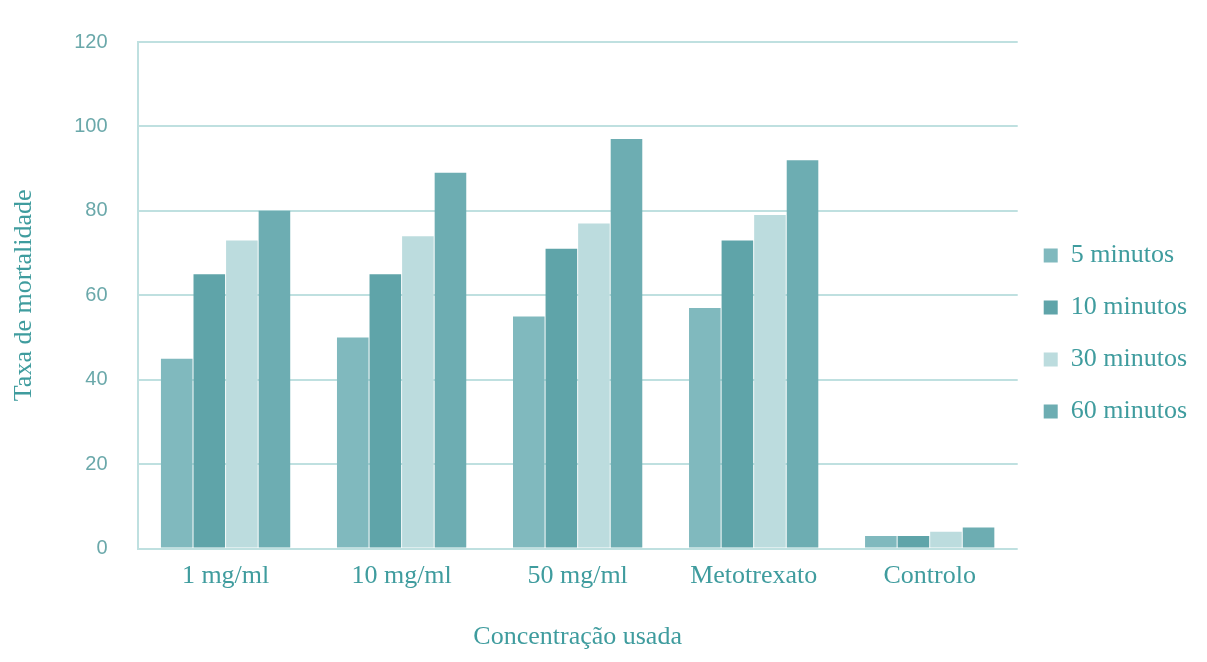 The width and height of the screenshot is (1207, 662). I want to click on x-tick-label: 50 mg/ml, so click(577, 575).